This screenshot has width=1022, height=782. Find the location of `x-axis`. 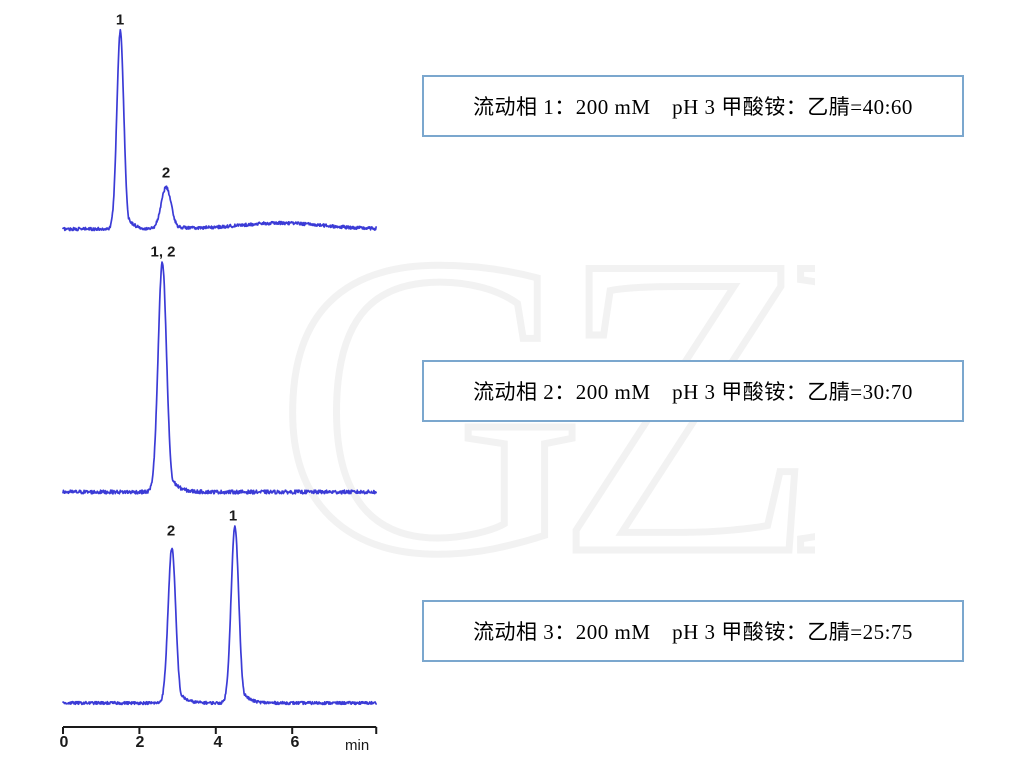

x-axis is located at coordinates (220, 730).